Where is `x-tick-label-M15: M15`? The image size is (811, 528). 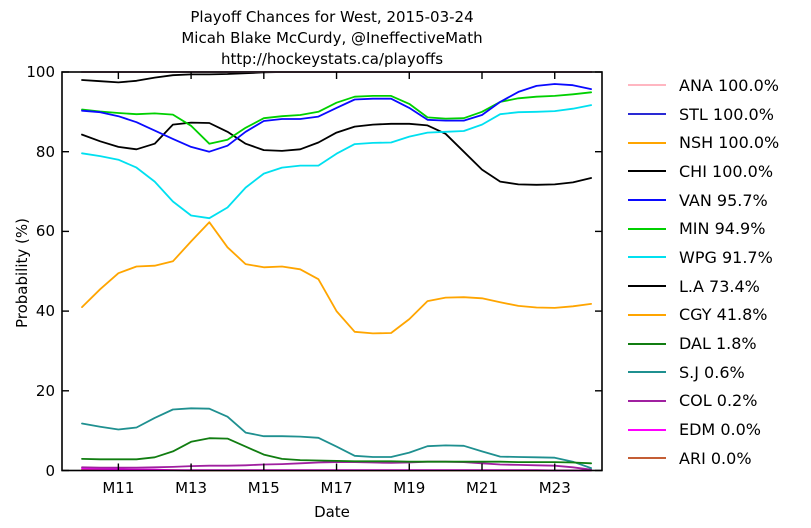 x-tick-label-M15: M15 is located at coordinates (263, 488).